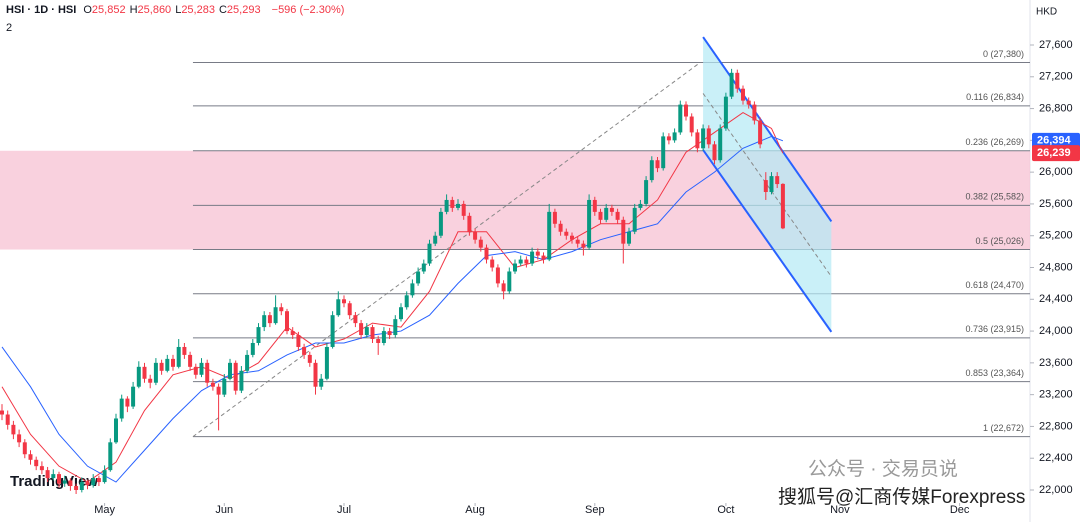  I want to click on y-tick-label: 23,600, so click(1056, 363).